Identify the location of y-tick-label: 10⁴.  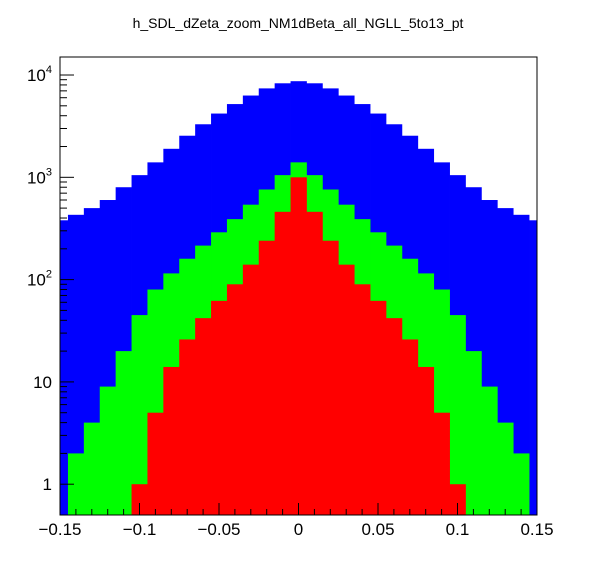
(39, 74).